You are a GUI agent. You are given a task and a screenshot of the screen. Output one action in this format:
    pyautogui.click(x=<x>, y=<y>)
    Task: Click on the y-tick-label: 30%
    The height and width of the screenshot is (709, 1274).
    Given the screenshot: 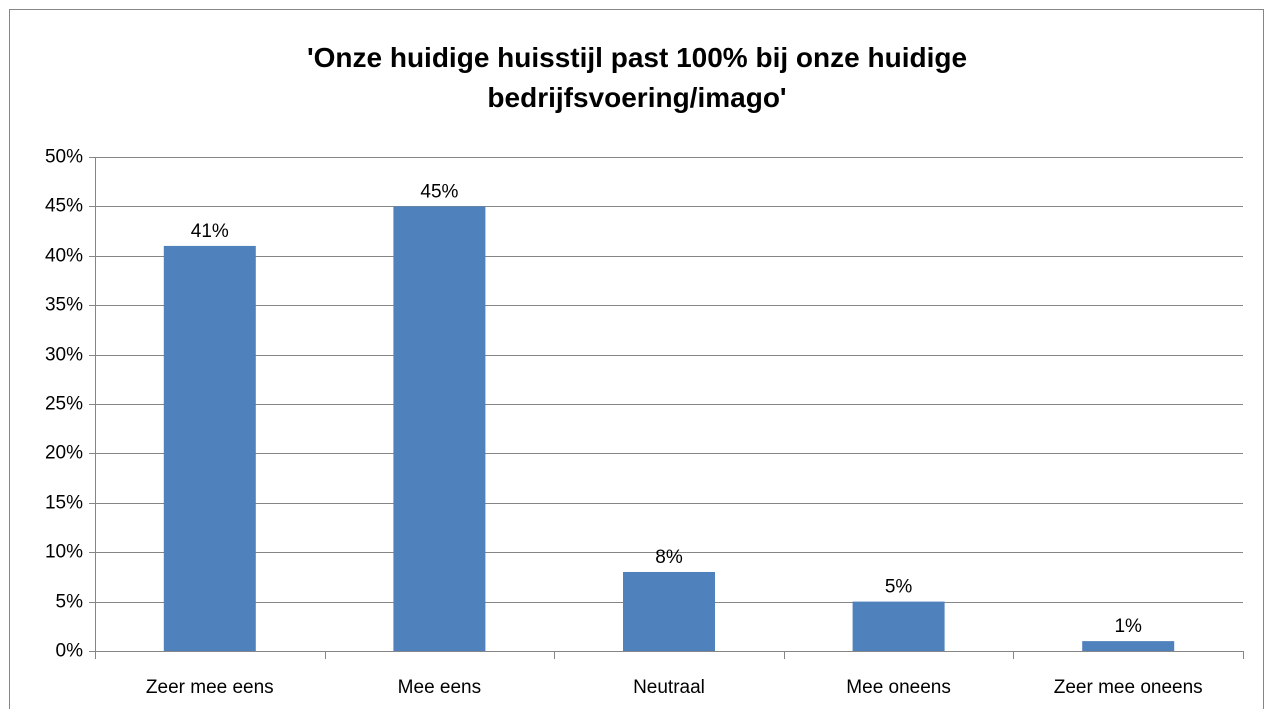 What is the action you would take?
    pyautogui.click(x=64, y=355)
    